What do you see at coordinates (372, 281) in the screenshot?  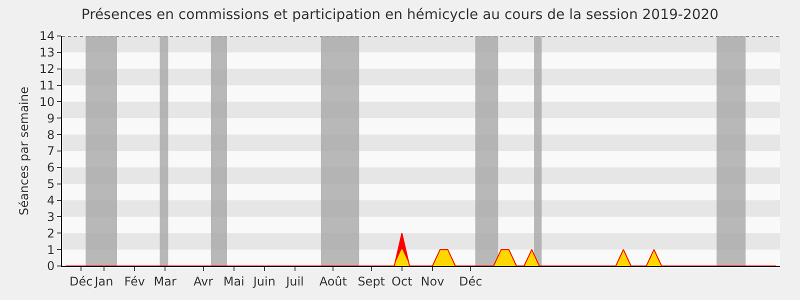 I see `x-tick-label: Sept` at bounding box center [372, 281].